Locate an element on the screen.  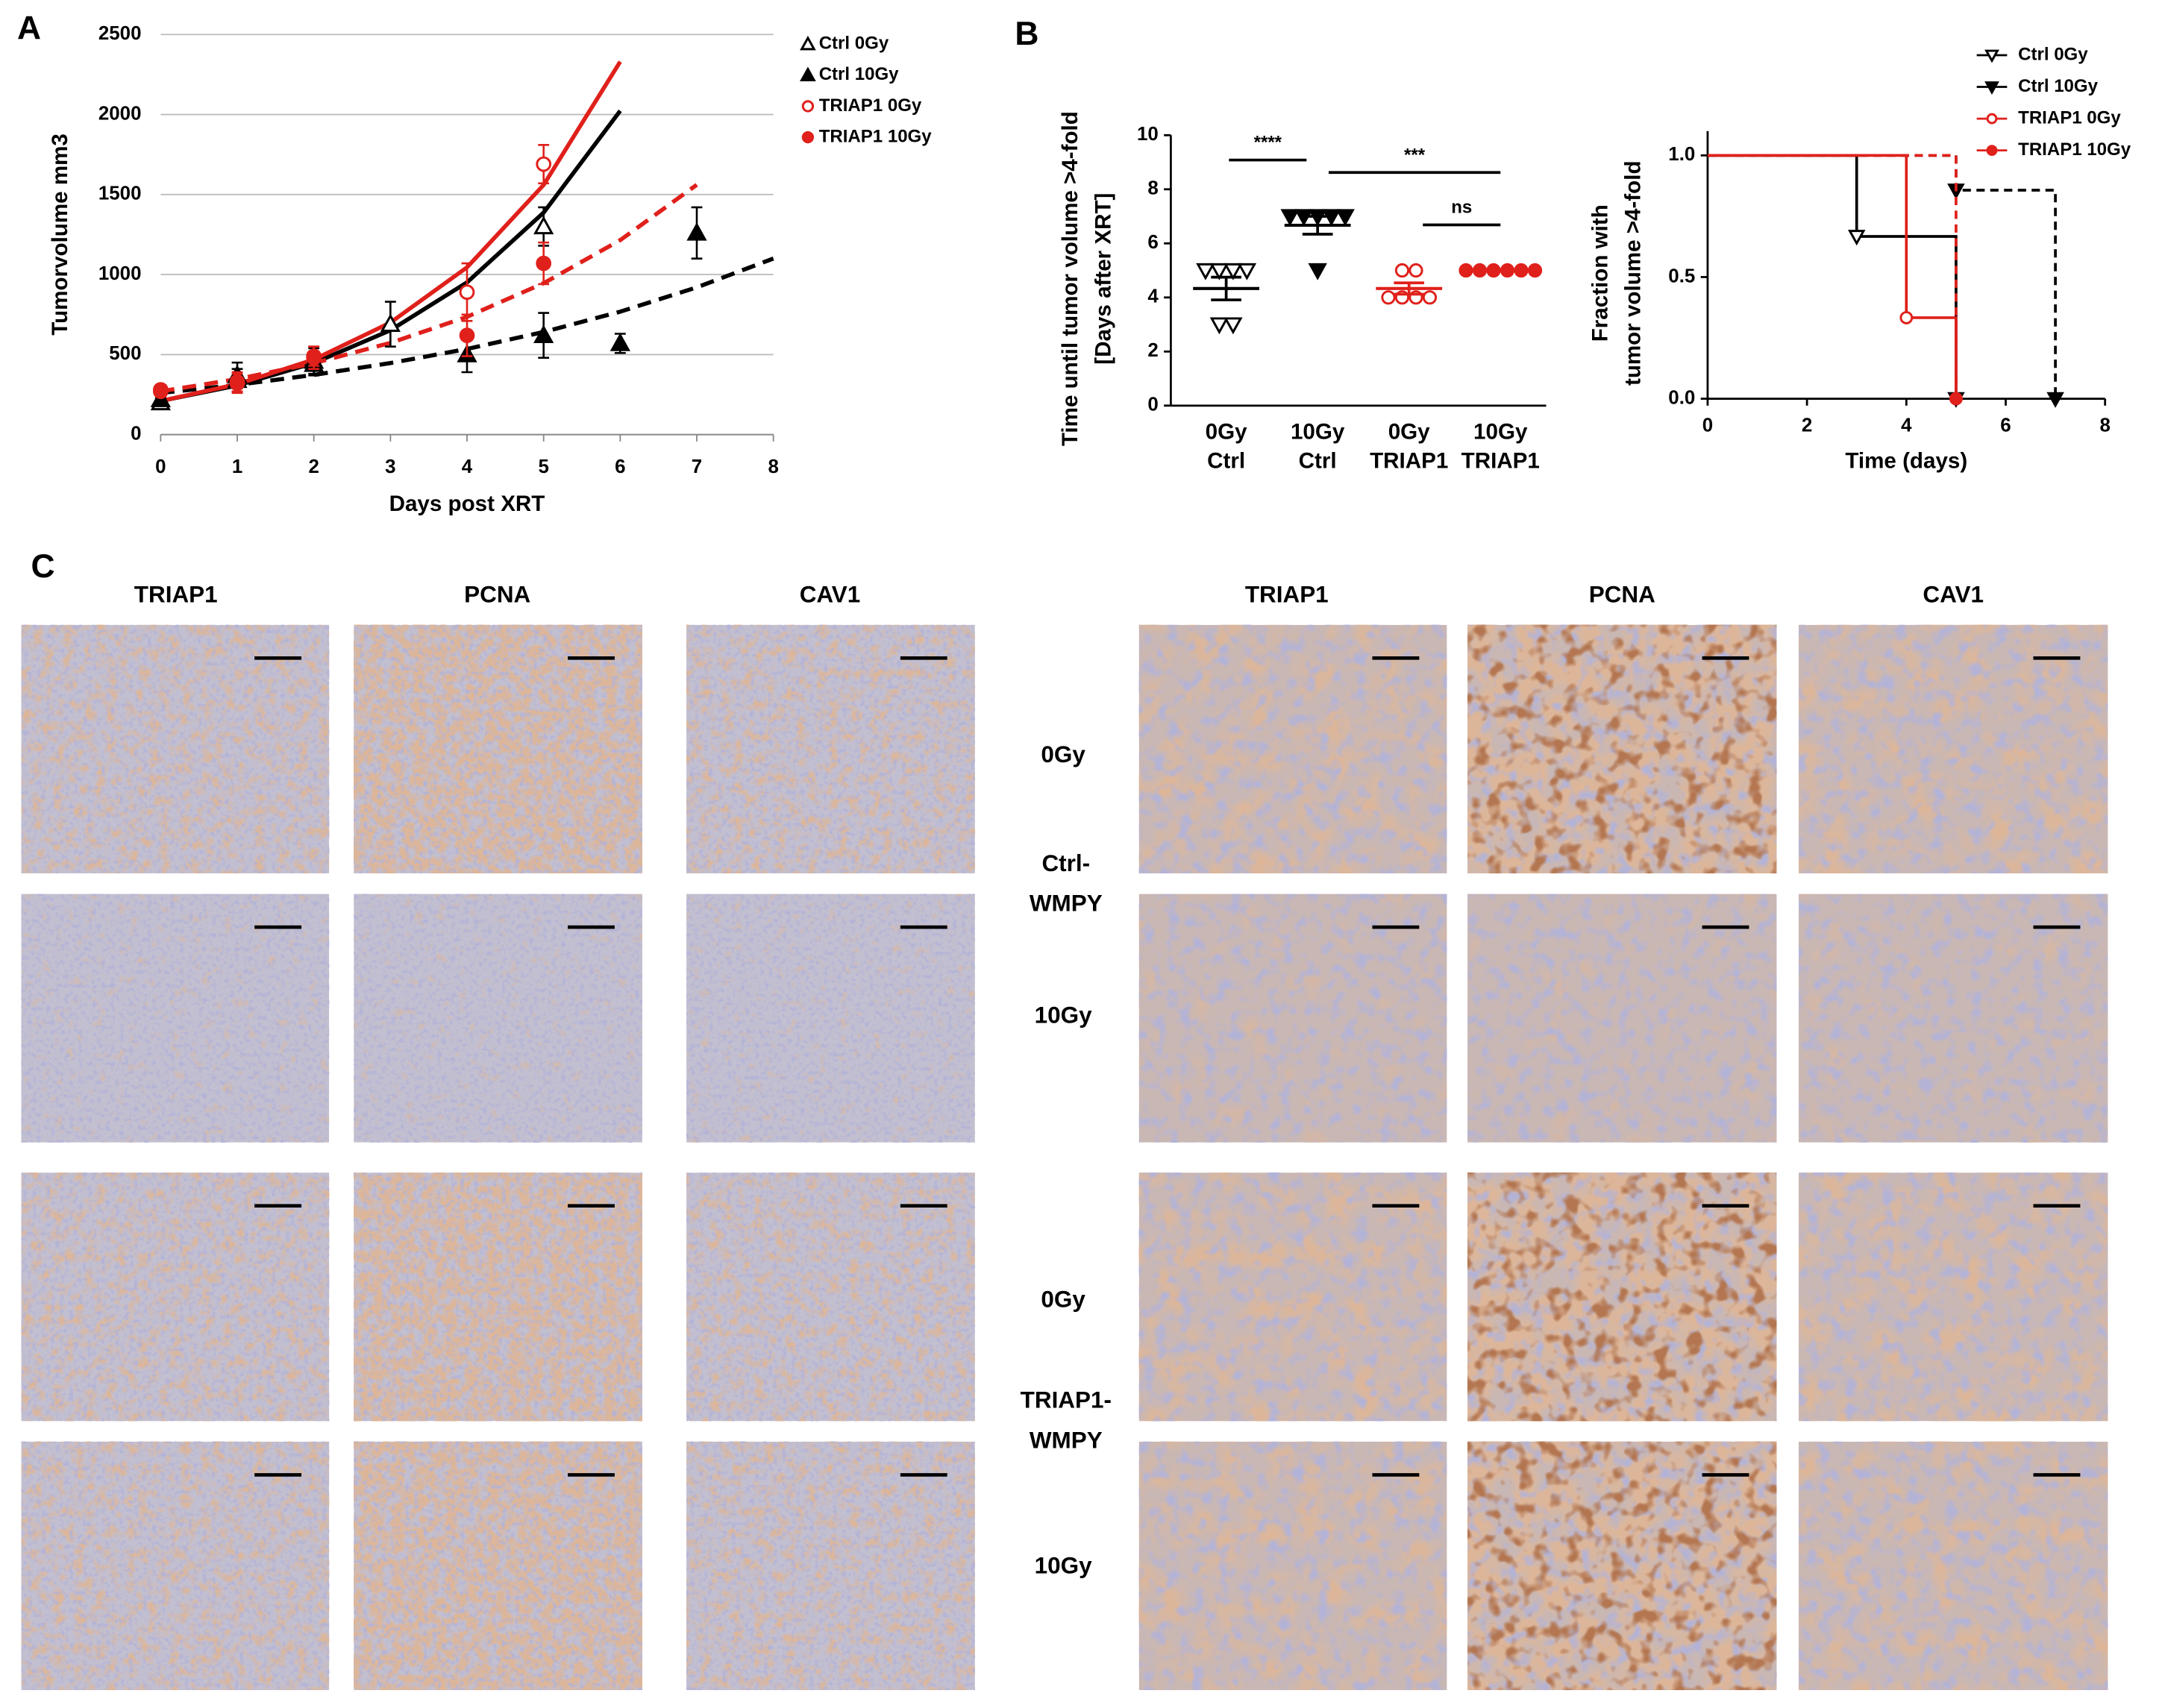
y-axis-label: Time until tumor volume >4-fold is located at coordinates (1070, 278).